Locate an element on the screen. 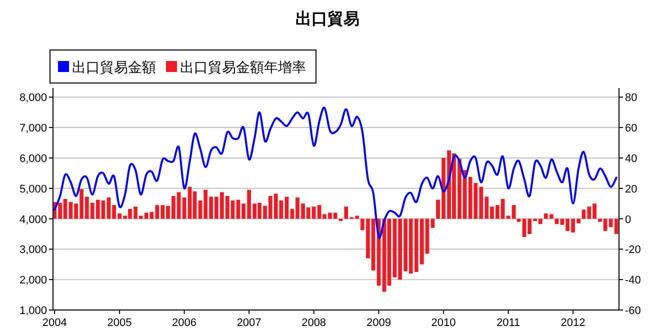 Image resolution: width=655 pixels, height=336 pixels. y-tick-label: 3,000 is located at coordinates (33, 250).